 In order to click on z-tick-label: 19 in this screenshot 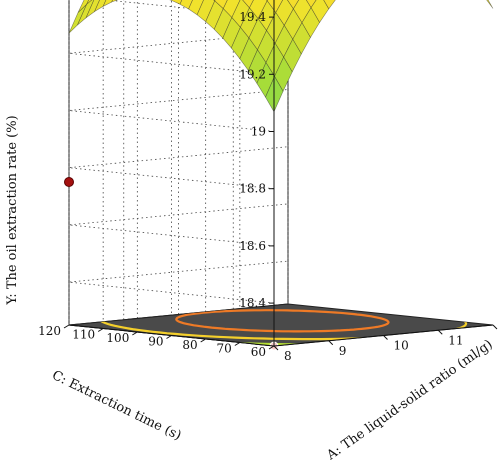, I will do `click(258, 132)`.